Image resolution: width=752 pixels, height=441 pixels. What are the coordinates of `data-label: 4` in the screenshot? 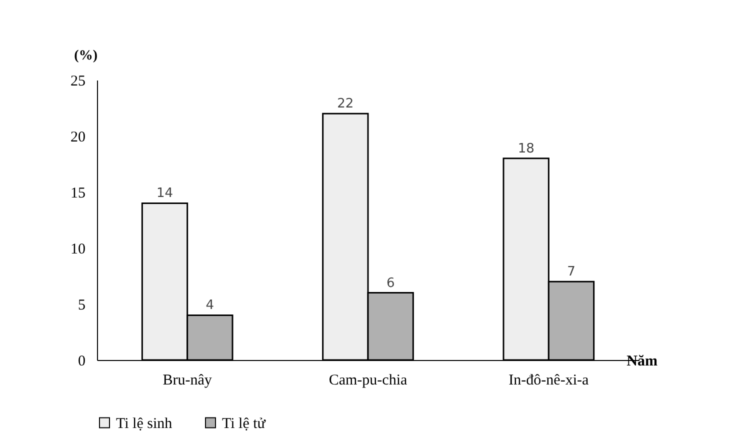 It's located at (210, 306).